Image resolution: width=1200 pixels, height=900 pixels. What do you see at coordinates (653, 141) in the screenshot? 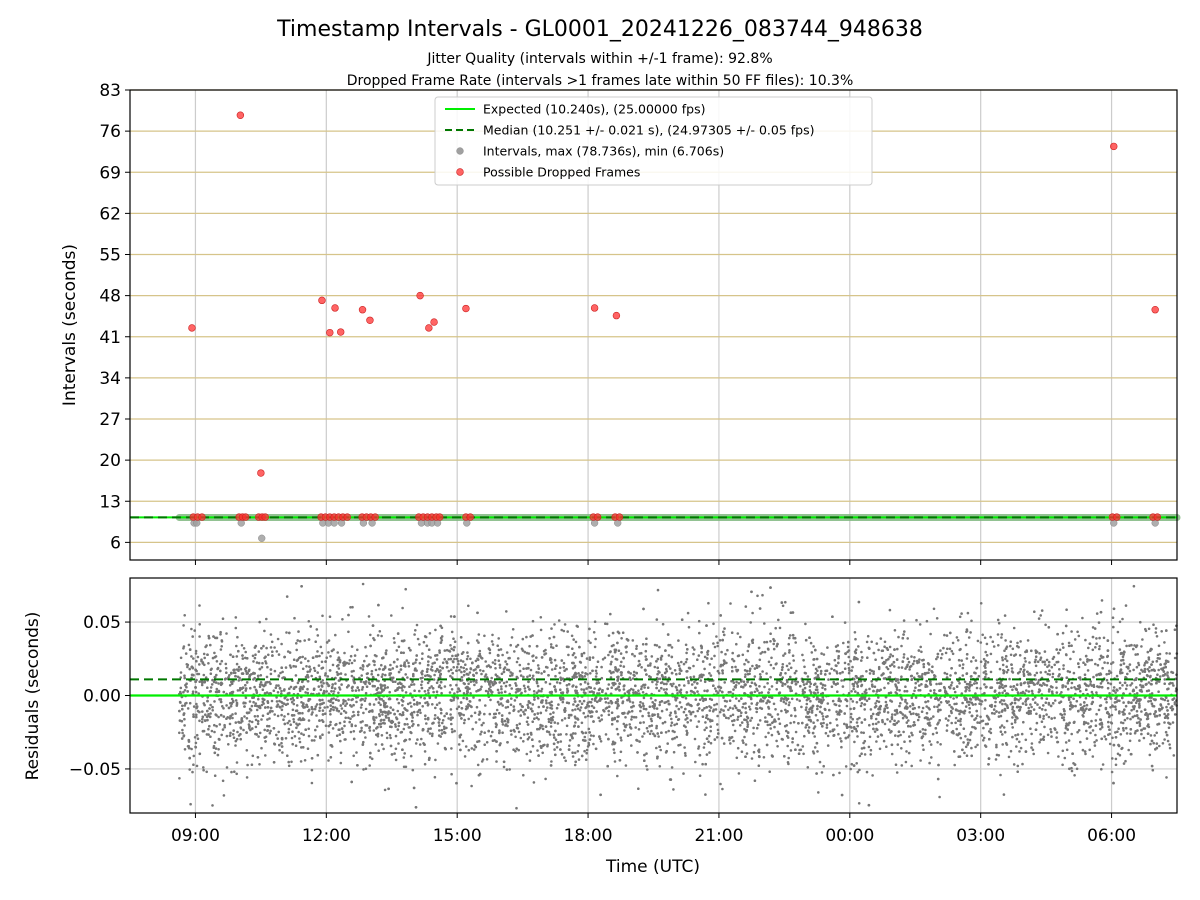
I see `legend-box` at bounding box center [653, 141].